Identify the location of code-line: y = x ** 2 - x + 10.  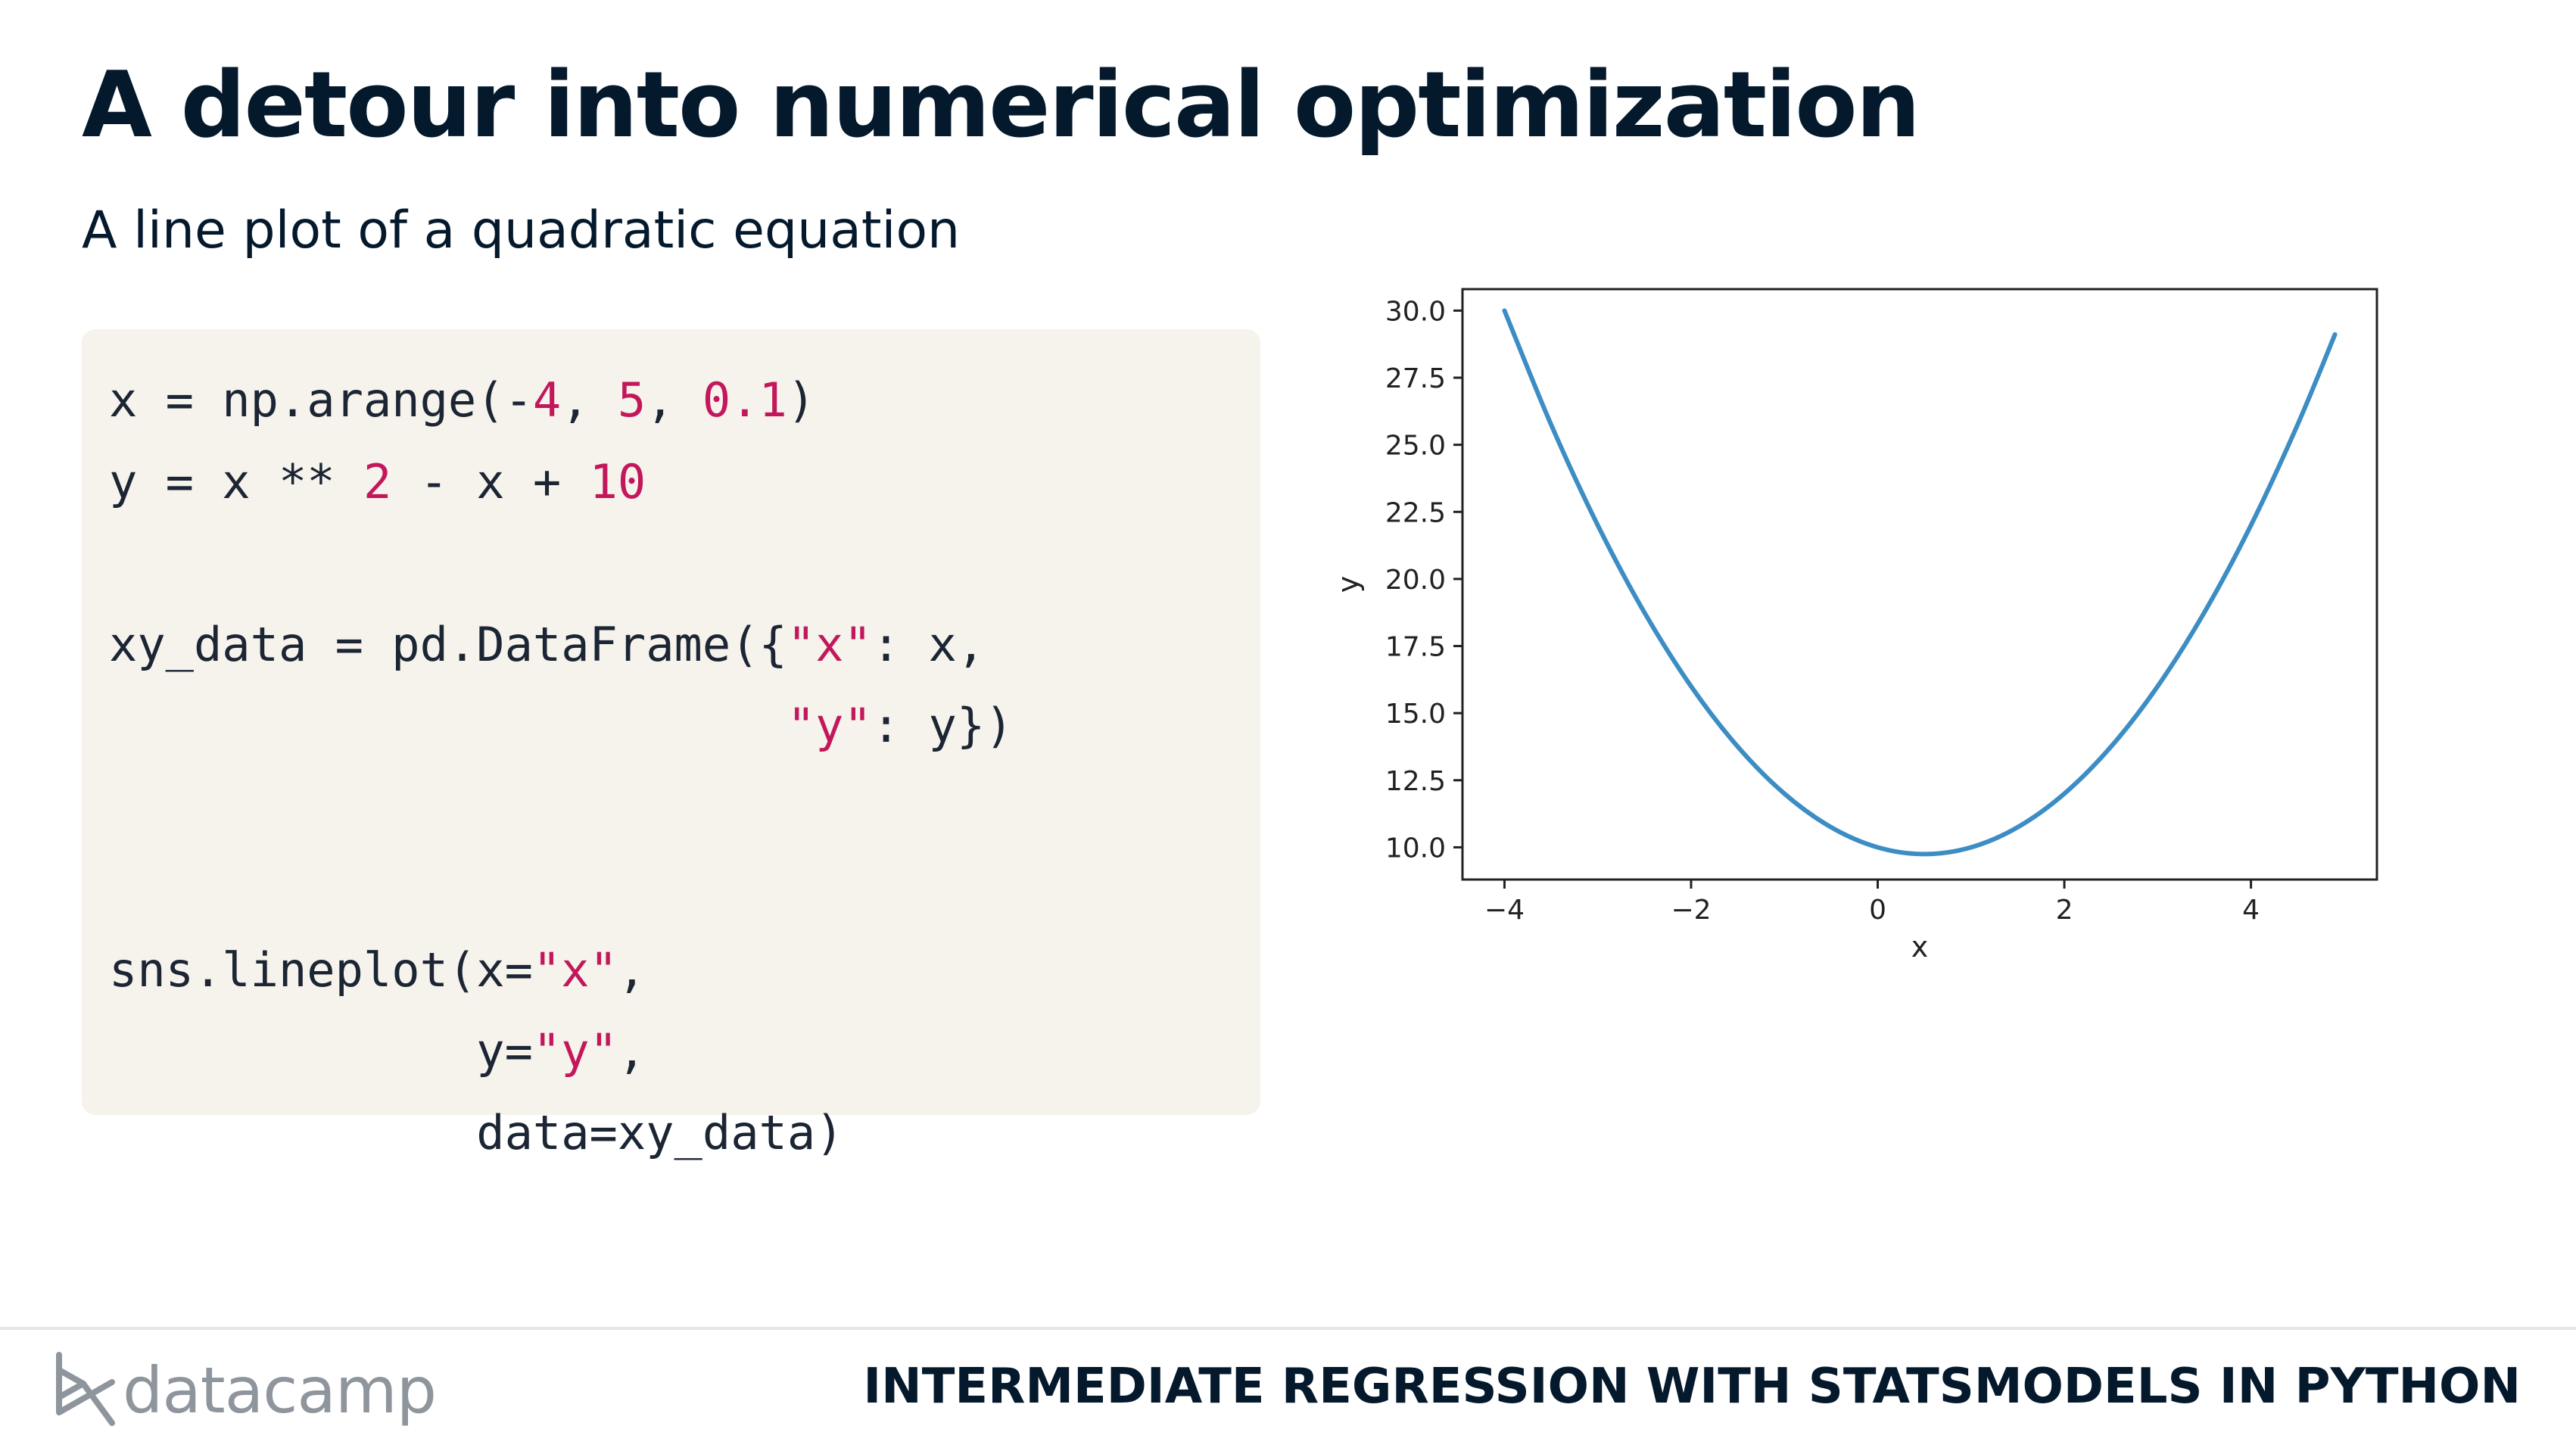
(377, 481).